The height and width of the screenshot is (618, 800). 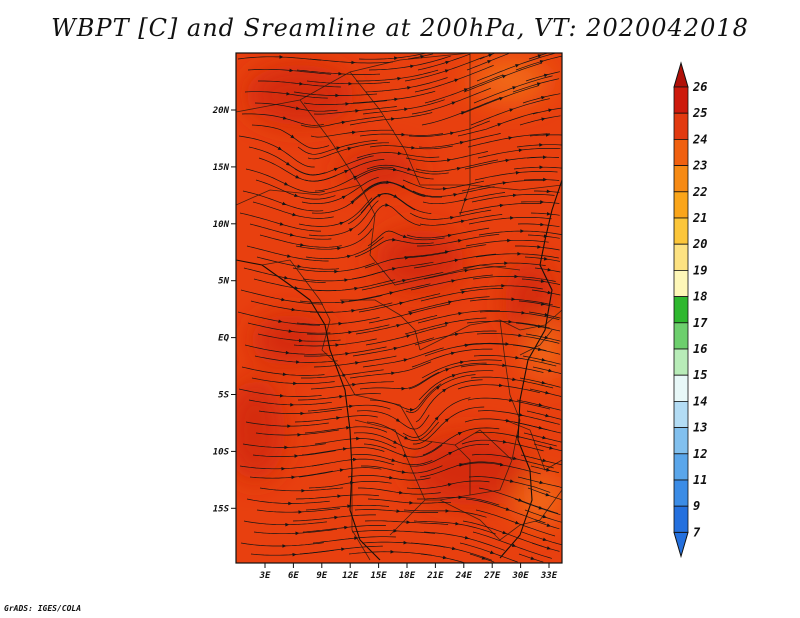 What do you see at coordinates (700, 401) in the screenshot?
I see `colorbar-label: 14` at bounding box center [700, 401].